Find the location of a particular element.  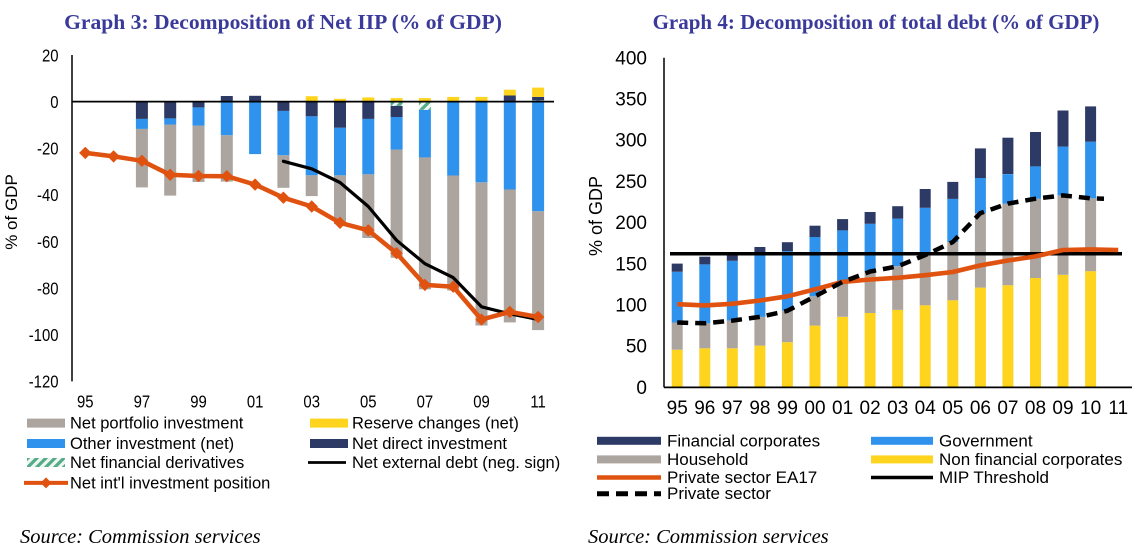

svg-text: 50 is located at coordinates (636, 347).